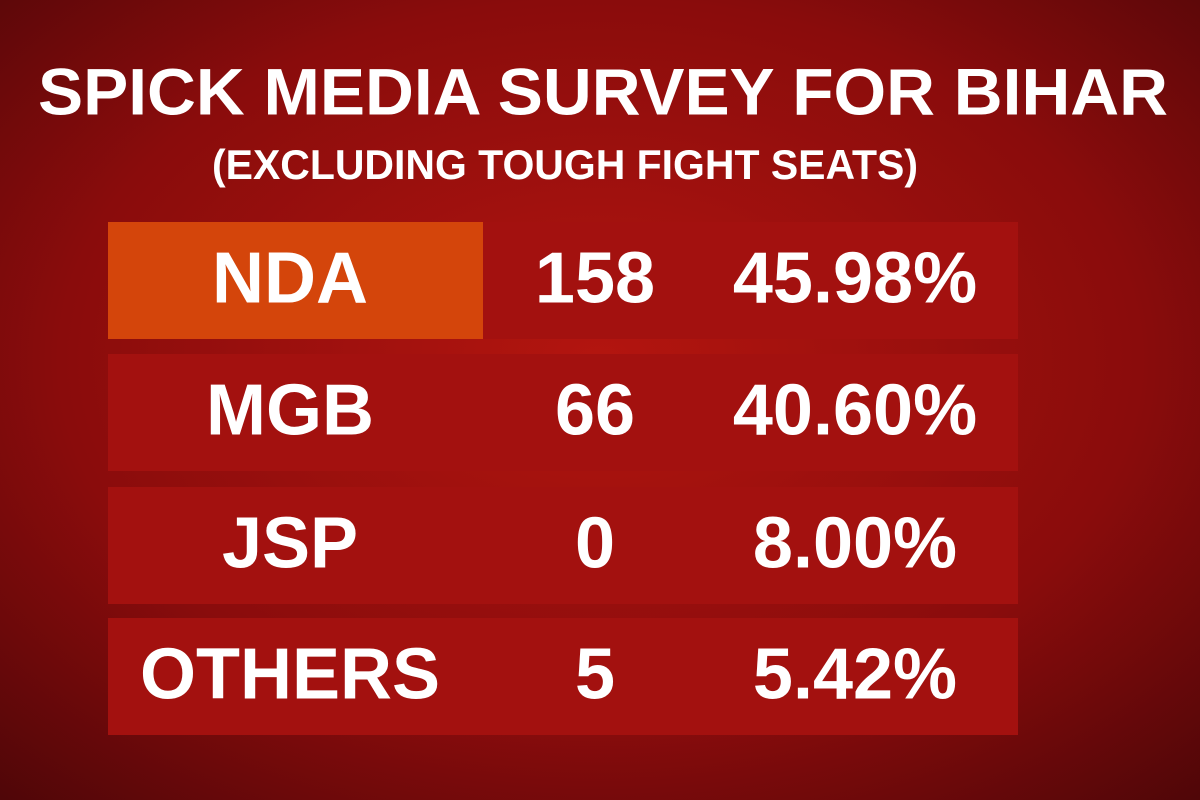  What do you see at coordinates (855, 411) in the screenshot?
I see `vote-share: 40.60%` at bounding box center [855, 411].